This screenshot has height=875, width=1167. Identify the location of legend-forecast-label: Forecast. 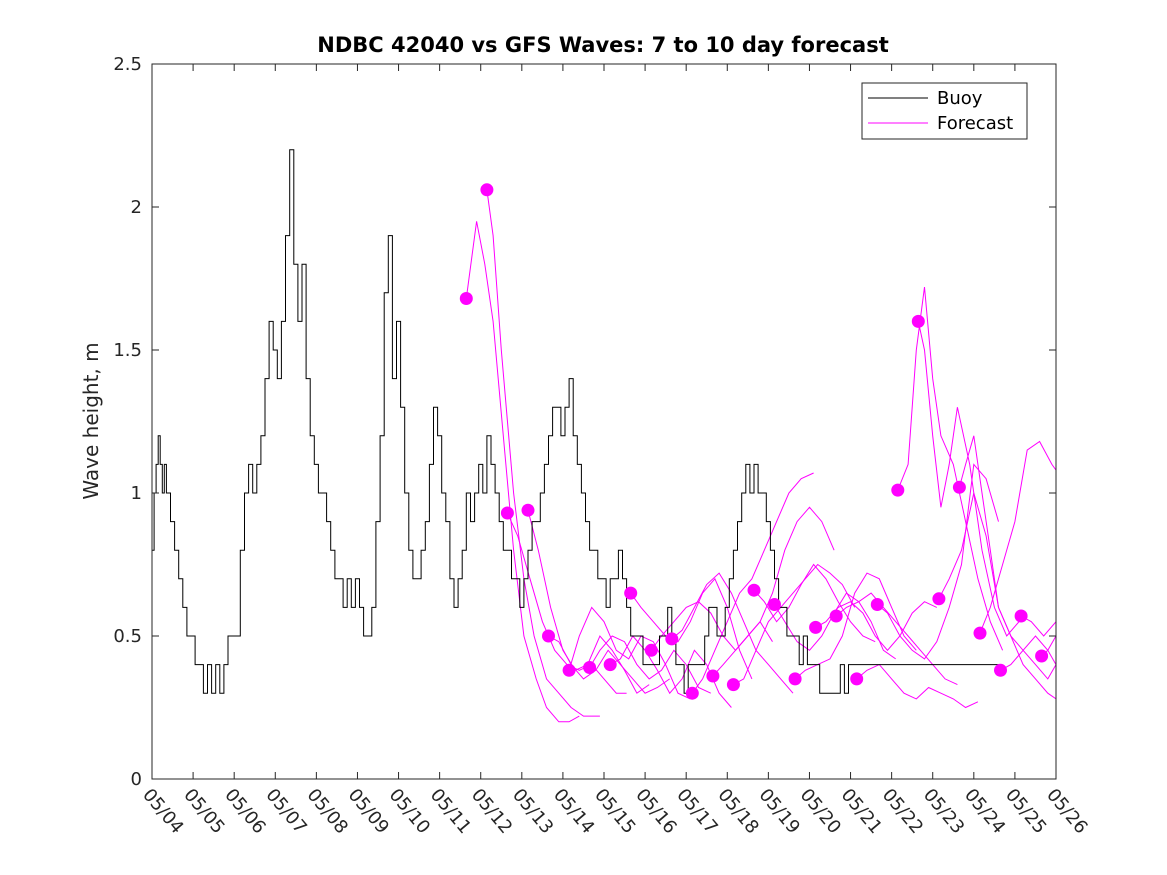
(975, 123).